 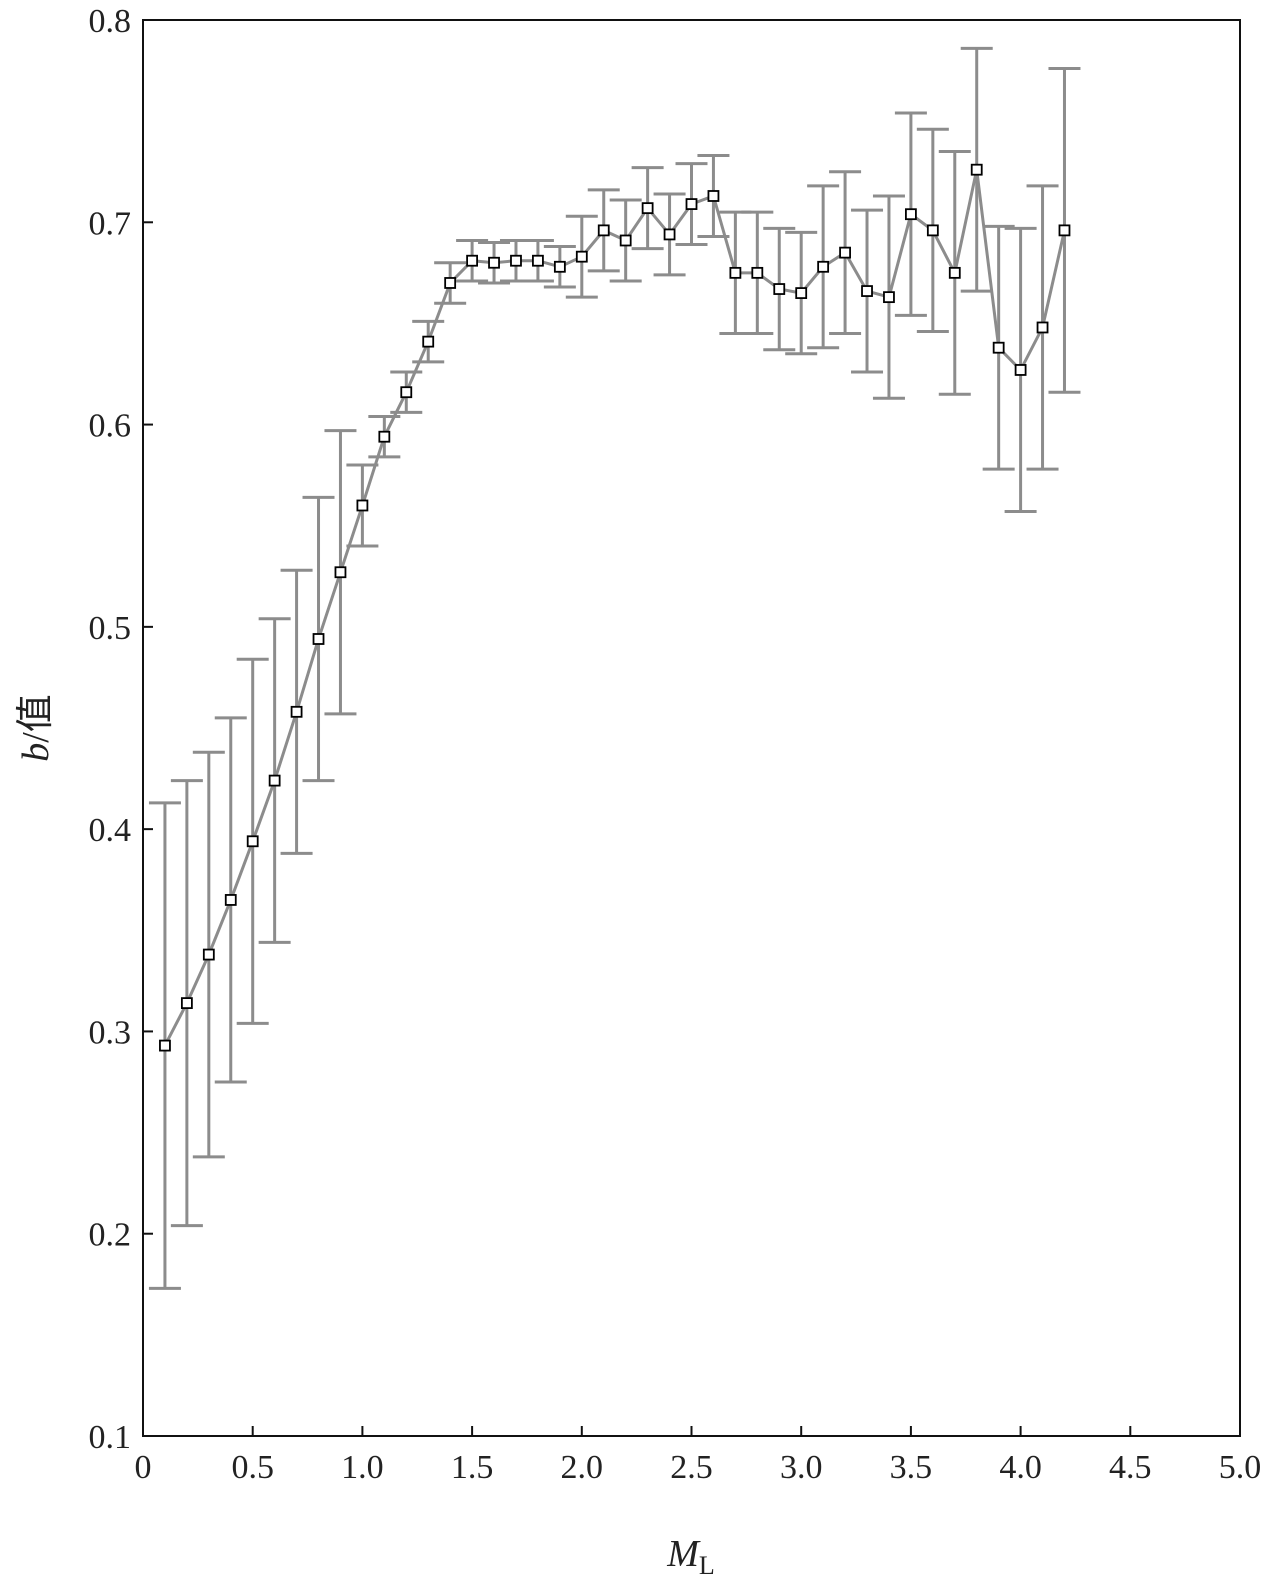 I want to click on x-tick-label: 4.0, so click(x=1020, y=1467).